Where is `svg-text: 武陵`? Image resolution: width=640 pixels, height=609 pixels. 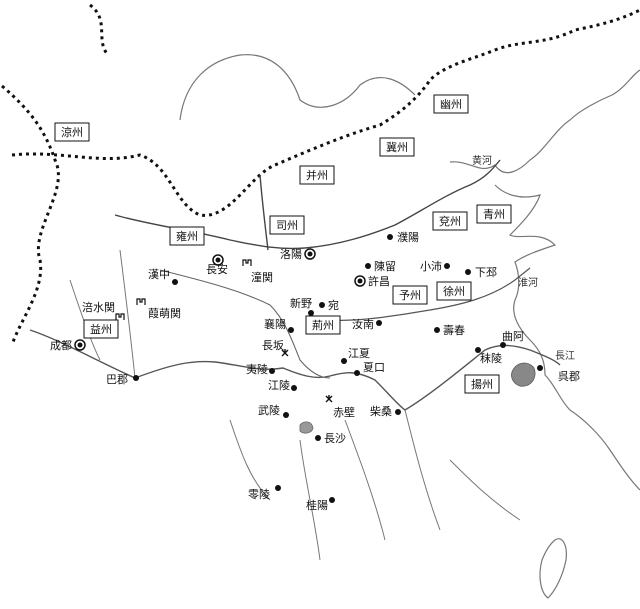 svg-text: 武陵 is located at coordinates (269, 410).